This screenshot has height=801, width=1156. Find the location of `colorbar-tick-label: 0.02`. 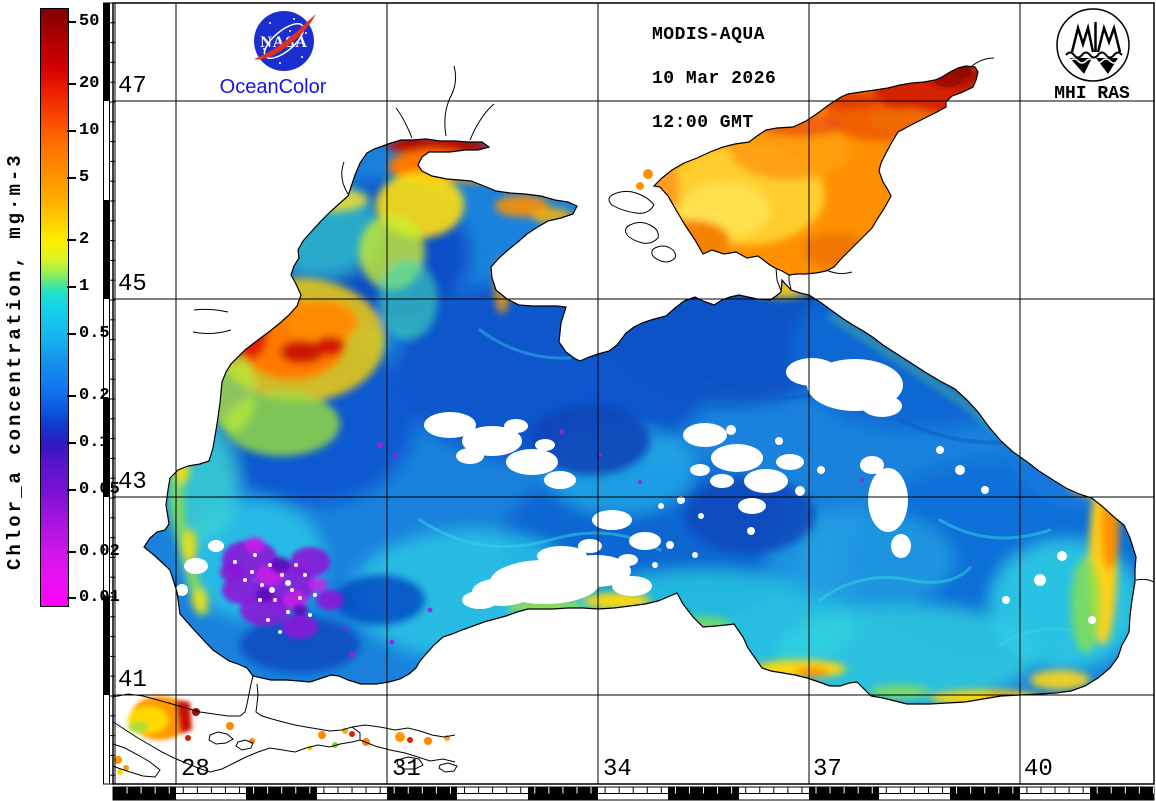

colorbar-tick-label: 0.02 is located at coordinates (99, 551).